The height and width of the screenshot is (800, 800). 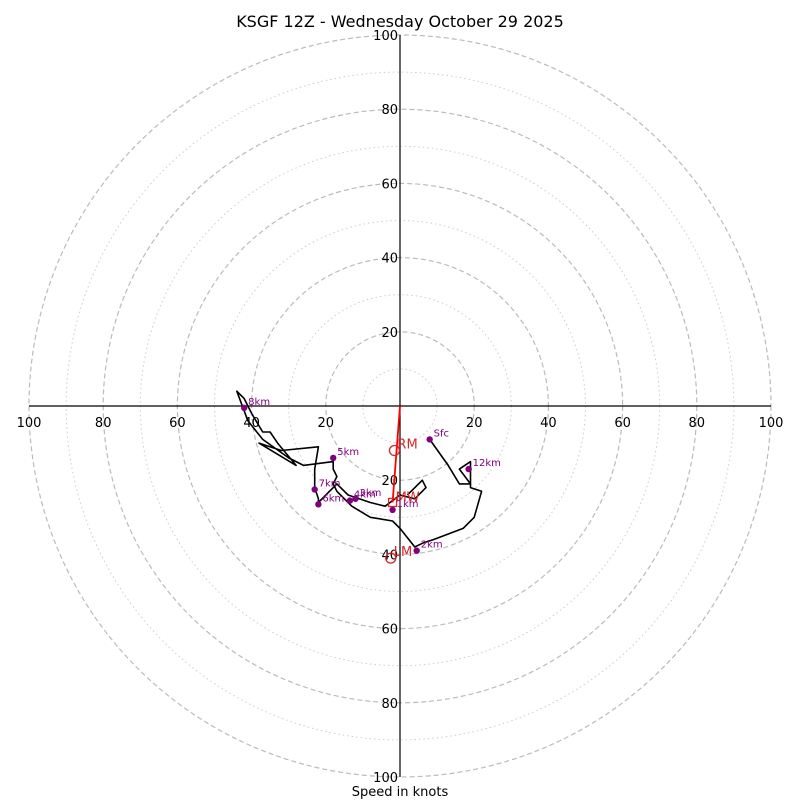 What do you see at coordinates (370, 493) in the screenshot?
I see `height-marker-label: 3km` at bounding box center [370, 493].